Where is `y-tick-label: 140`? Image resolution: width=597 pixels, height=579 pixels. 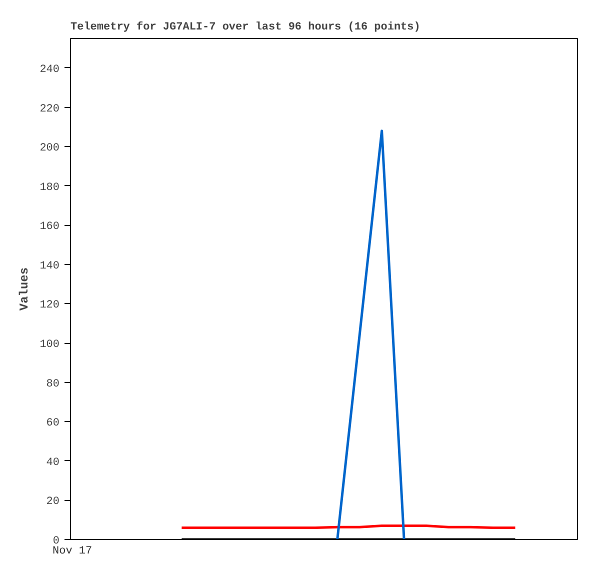 y-tick-label: 140 is located at coordinates (50, 266).